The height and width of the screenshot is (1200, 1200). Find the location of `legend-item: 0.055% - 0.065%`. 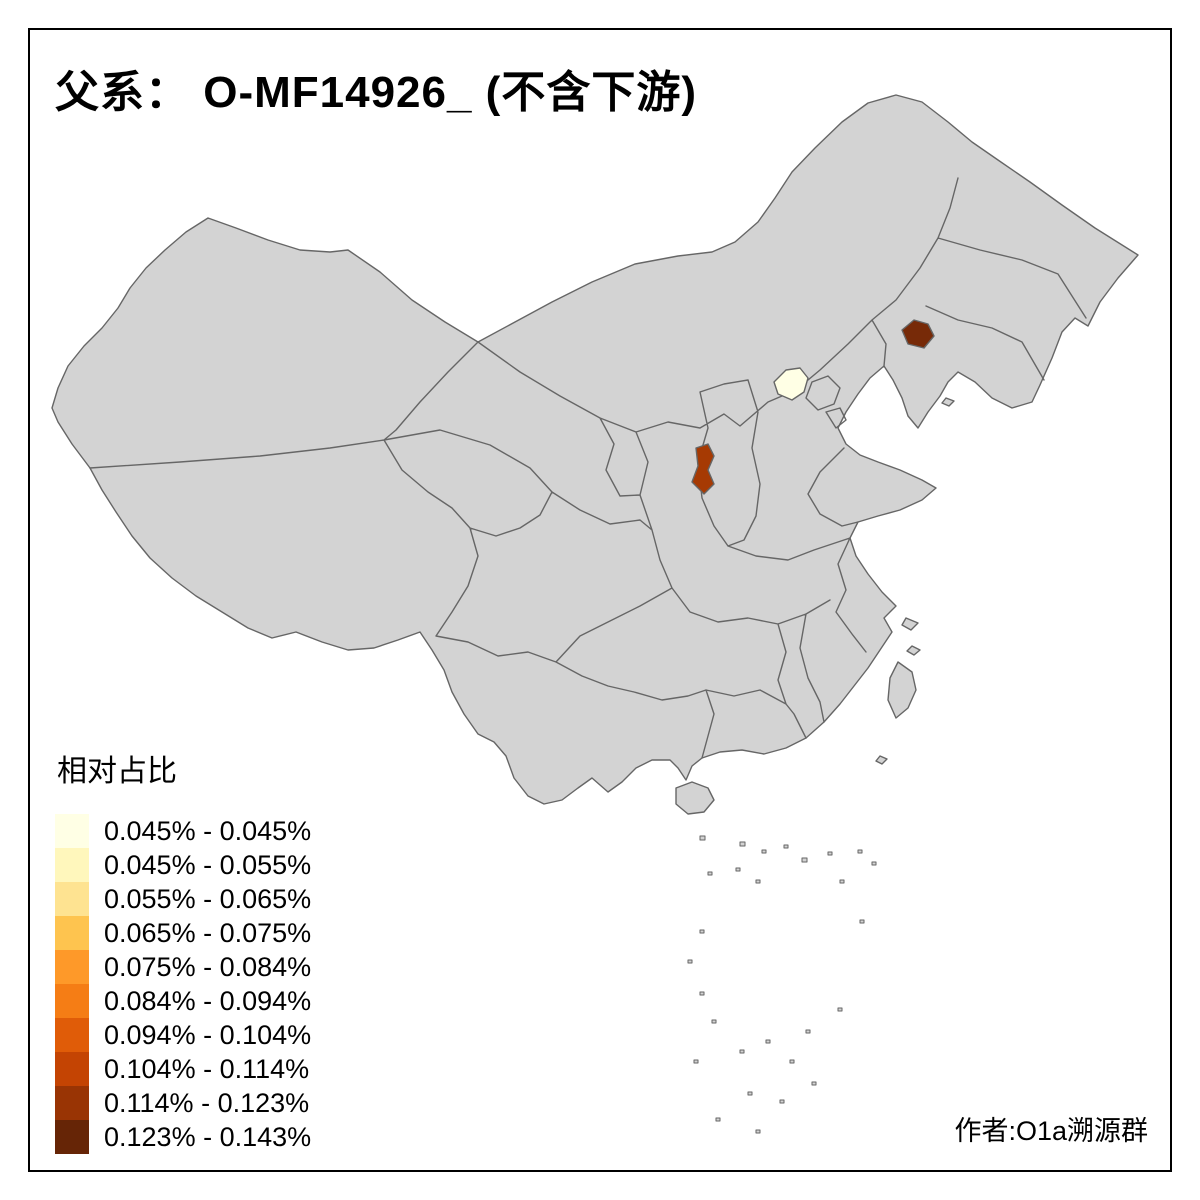

legend-item: 0.055% - 0.065% is located at coordinates (183, 899).